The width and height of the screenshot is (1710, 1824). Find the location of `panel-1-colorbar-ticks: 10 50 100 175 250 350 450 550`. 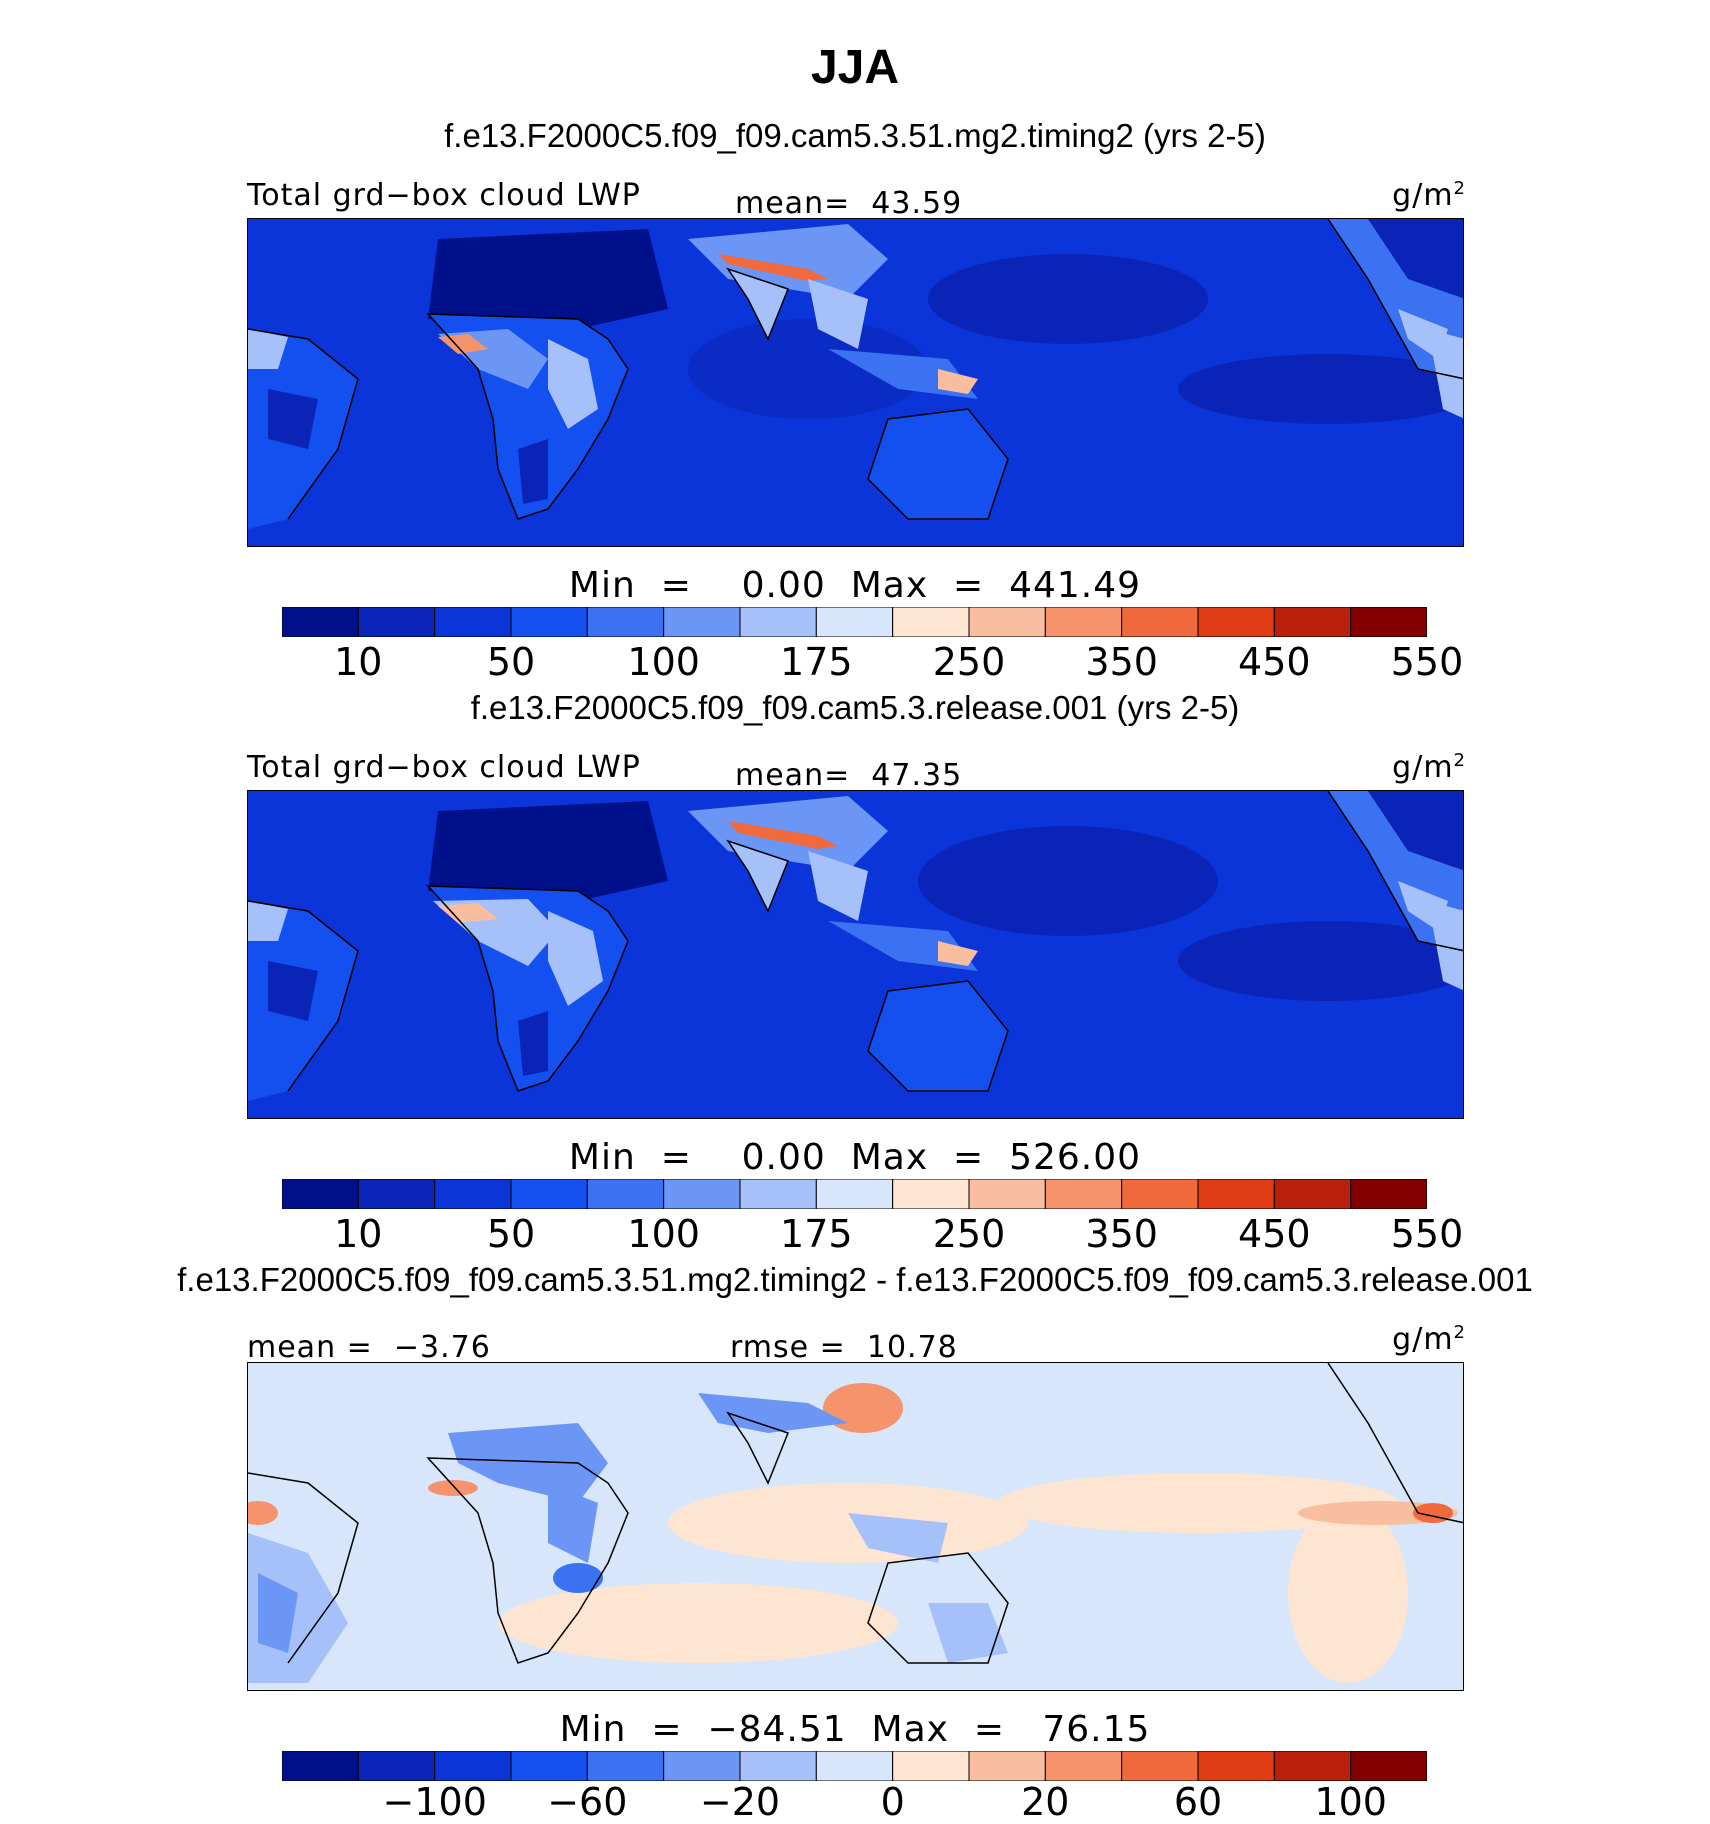

panel-1-colorbar-ticks: 10 50 100 175 250 350 450 550 is located at coordinates (872, 662).